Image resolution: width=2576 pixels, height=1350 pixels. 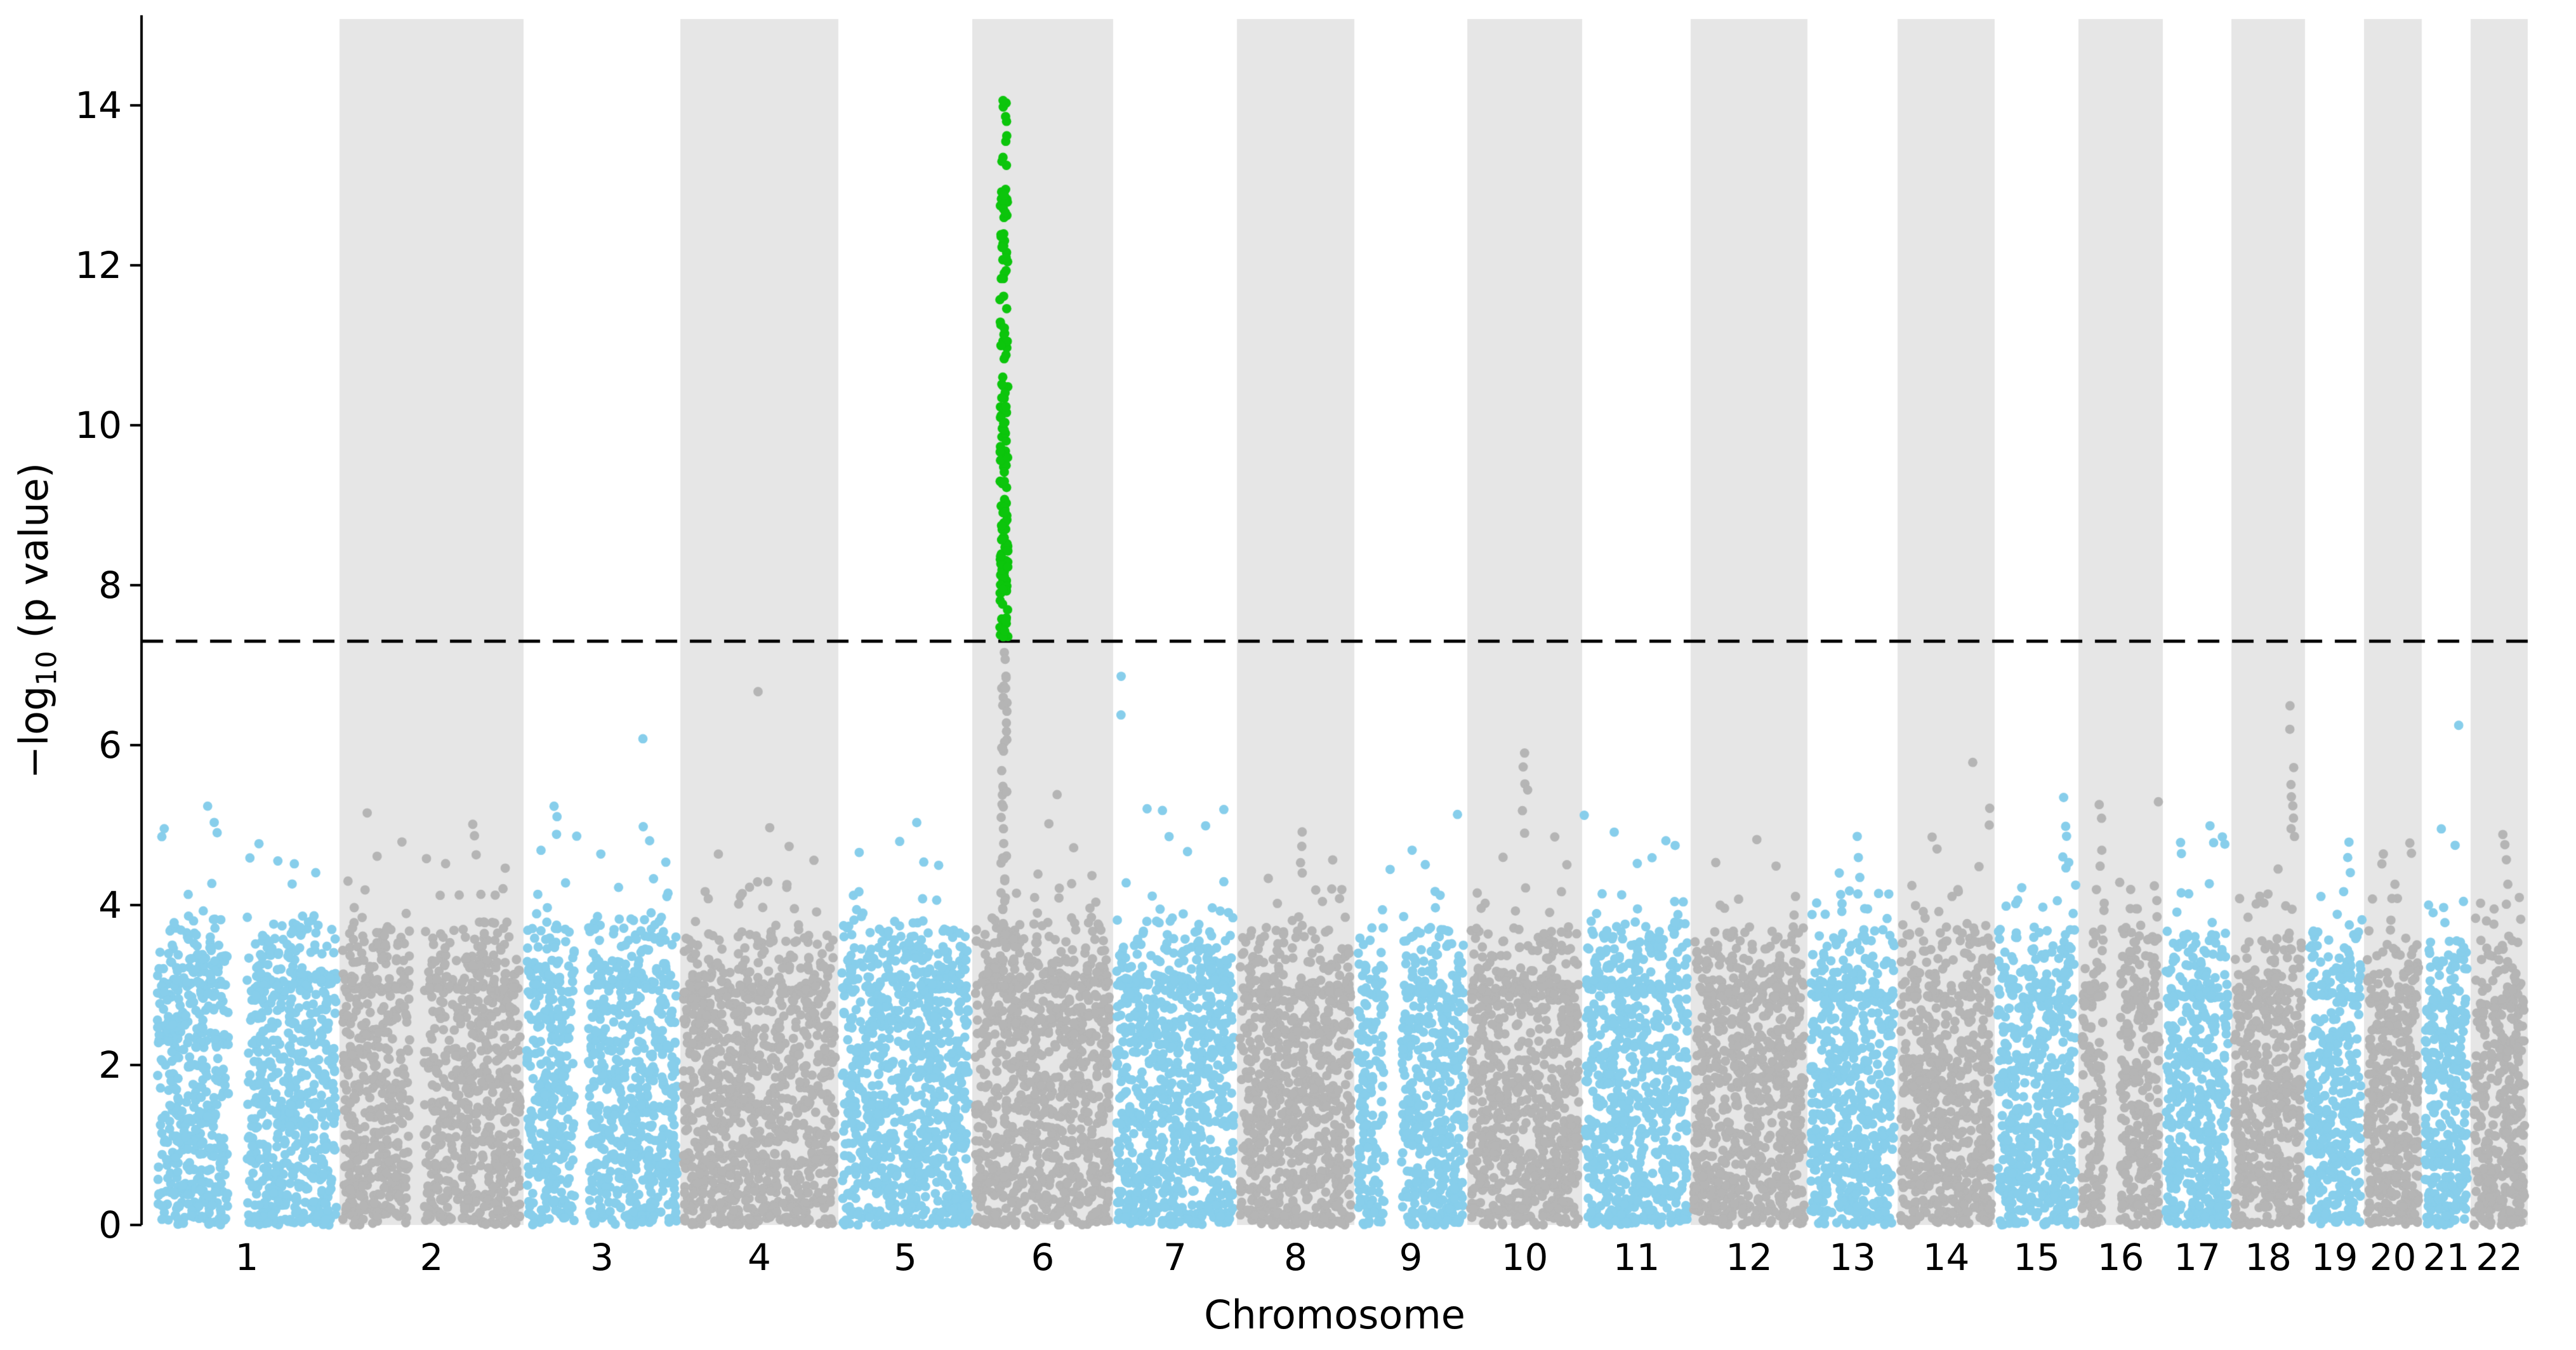 What do you see at coordinates (1946, 1257) in the screenshot?
I see `x-tick-label-14: 14` at bounding box center [1946, 1257].